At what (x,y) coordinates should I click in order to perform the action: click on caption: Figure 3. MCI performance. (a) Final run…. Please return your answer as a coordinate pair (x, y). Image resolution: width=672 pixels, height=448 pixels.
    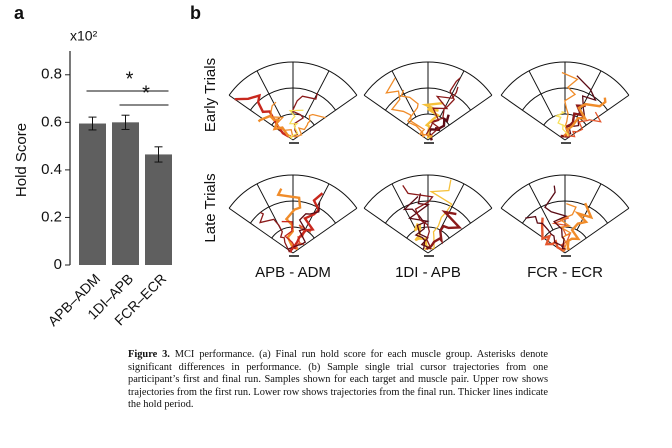
    Looking at the image, I should click on (338, 380).